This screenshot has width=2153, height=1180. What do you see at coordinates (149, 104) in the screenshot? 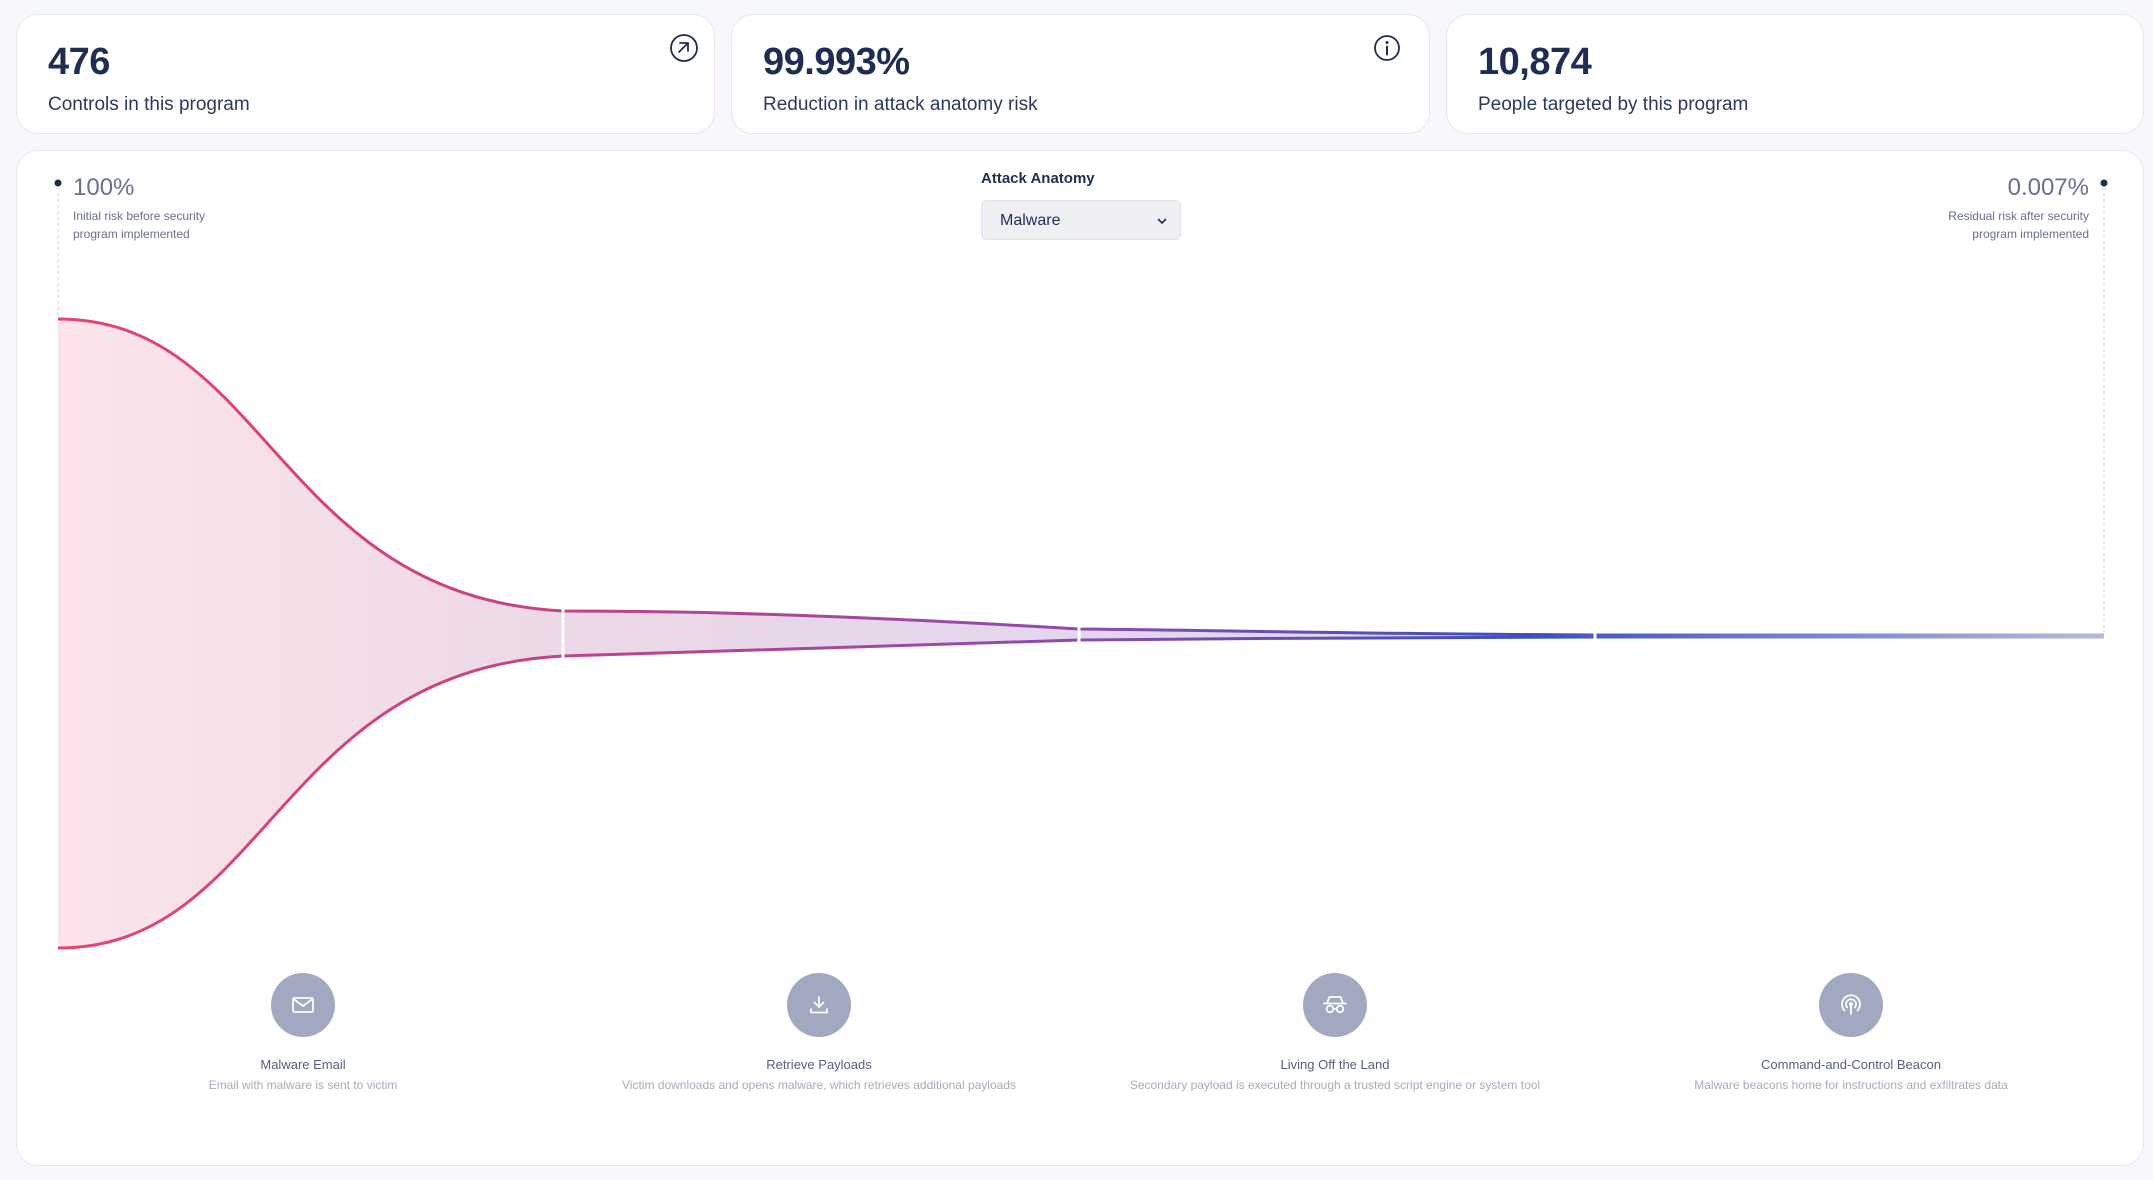
I see `controls-label: Controls in this program` at bounding box center [149, 104].